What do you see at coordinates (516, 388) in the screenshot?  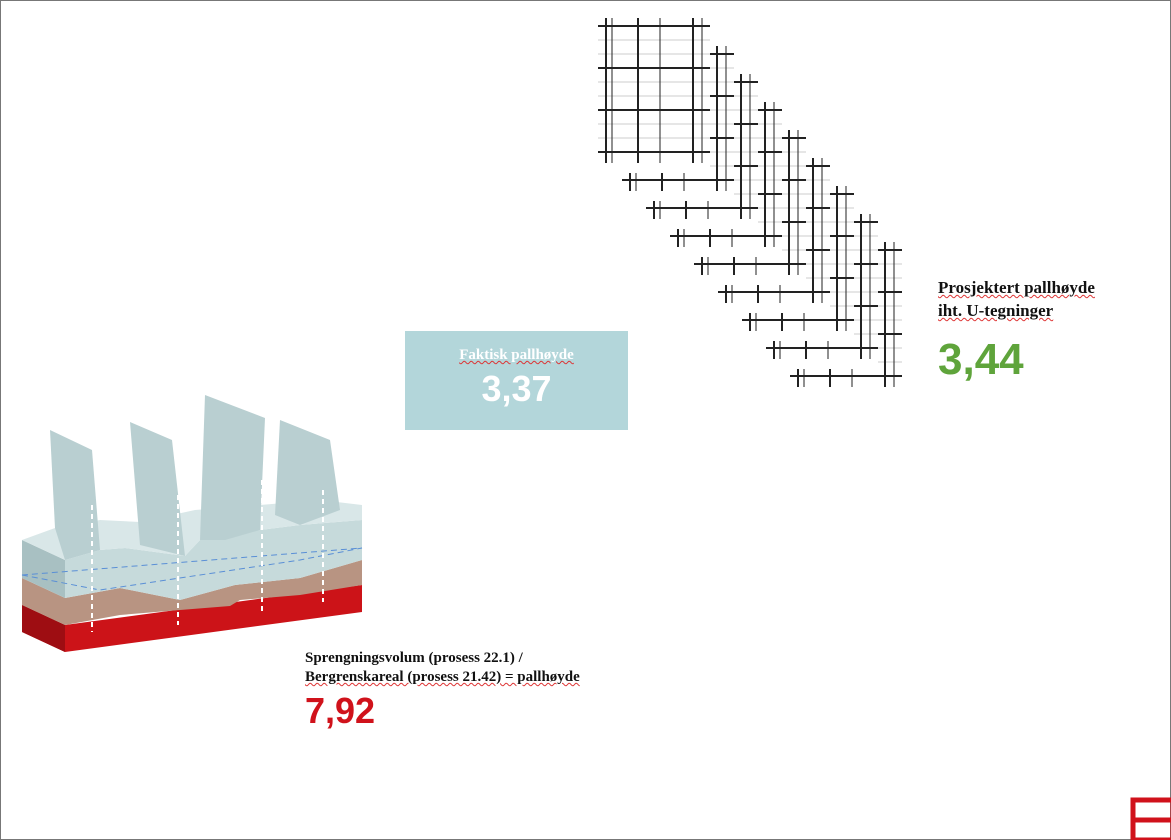 I see `actual-value: 3,37` at bounding box center [516, 388].